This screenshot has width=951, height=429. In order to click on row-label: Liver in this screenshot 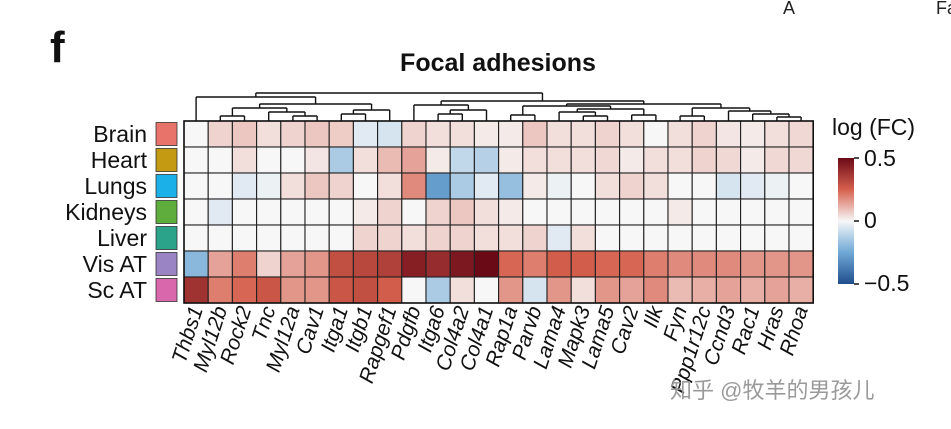, I will do `click(122, 238)`.